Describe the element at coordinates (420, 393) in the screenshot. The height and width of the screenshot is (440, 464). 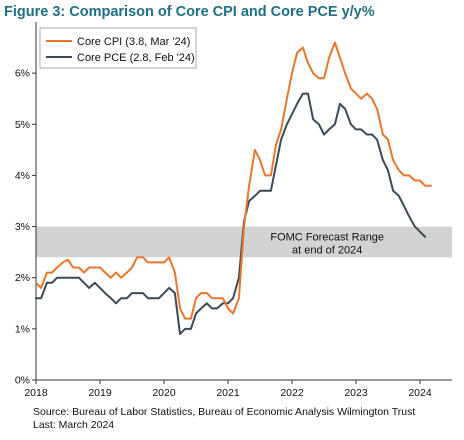
I see `x-tick-label: 2024` at that location.